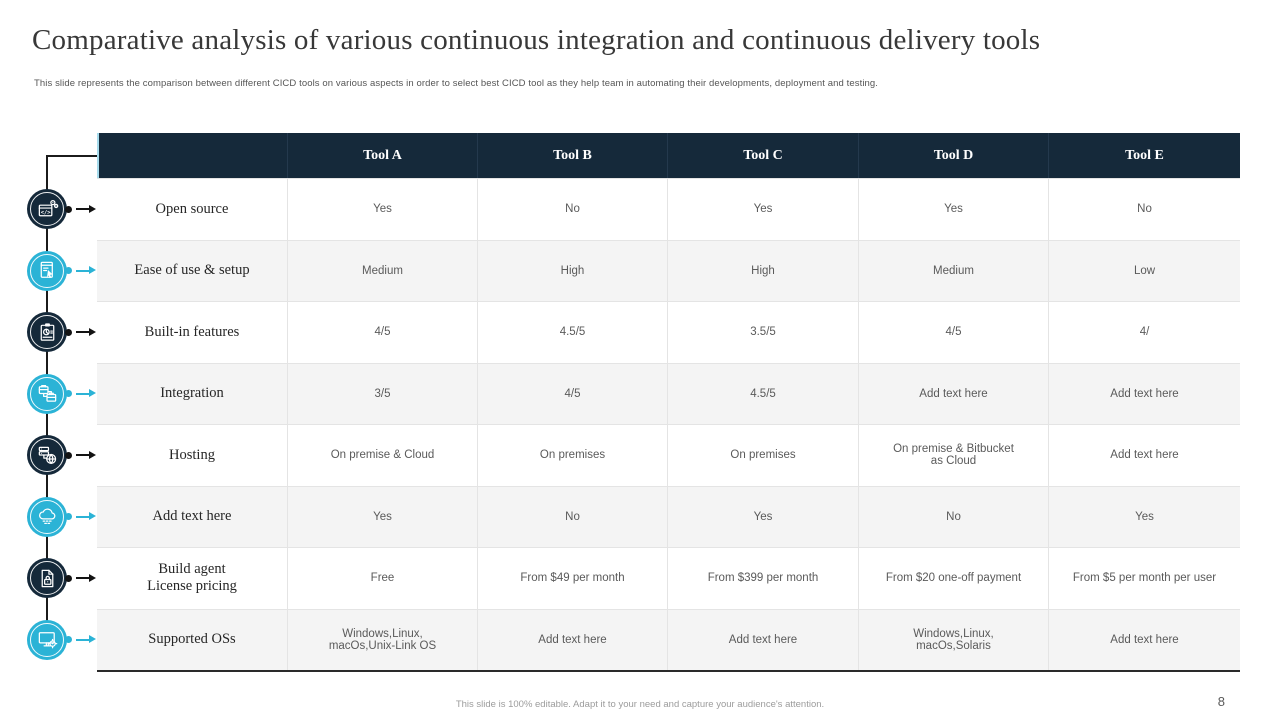  I want to click on table-header-tool-e: Tool E, so click(1144, 155).